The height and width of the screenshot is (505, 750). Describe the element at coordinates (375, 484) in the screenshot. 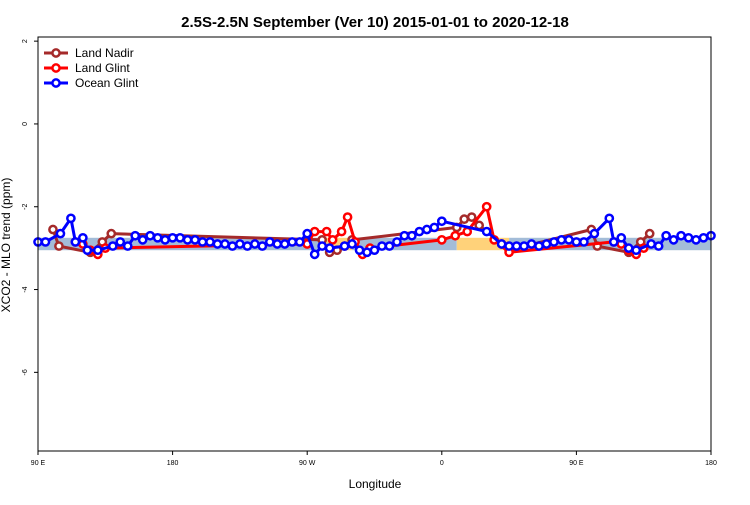

I see `x-axis-label: Longitude` at that location.